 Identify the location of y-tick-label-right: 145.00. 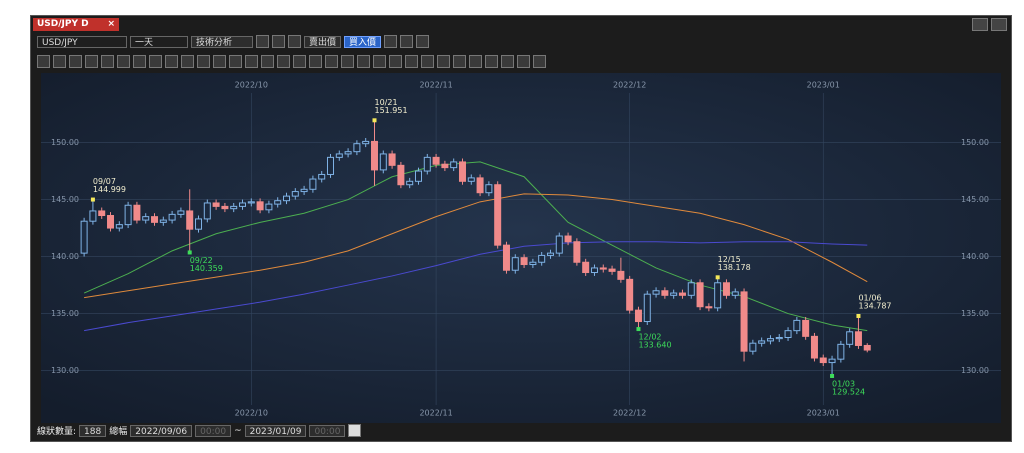
(975, 199).